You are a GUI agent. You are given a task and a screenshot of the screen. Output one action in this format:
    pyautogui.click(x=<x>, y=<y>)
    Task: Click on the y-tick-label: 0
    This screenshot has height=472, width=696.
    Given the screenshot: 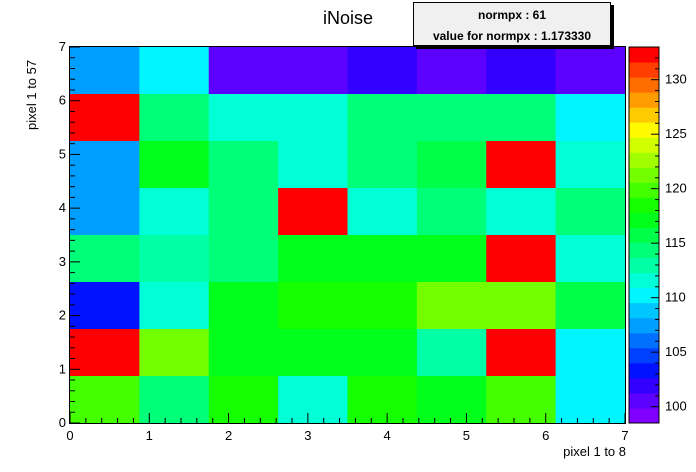 What is the action you would take?
    pyautogui.click(x=62, y=422)
    